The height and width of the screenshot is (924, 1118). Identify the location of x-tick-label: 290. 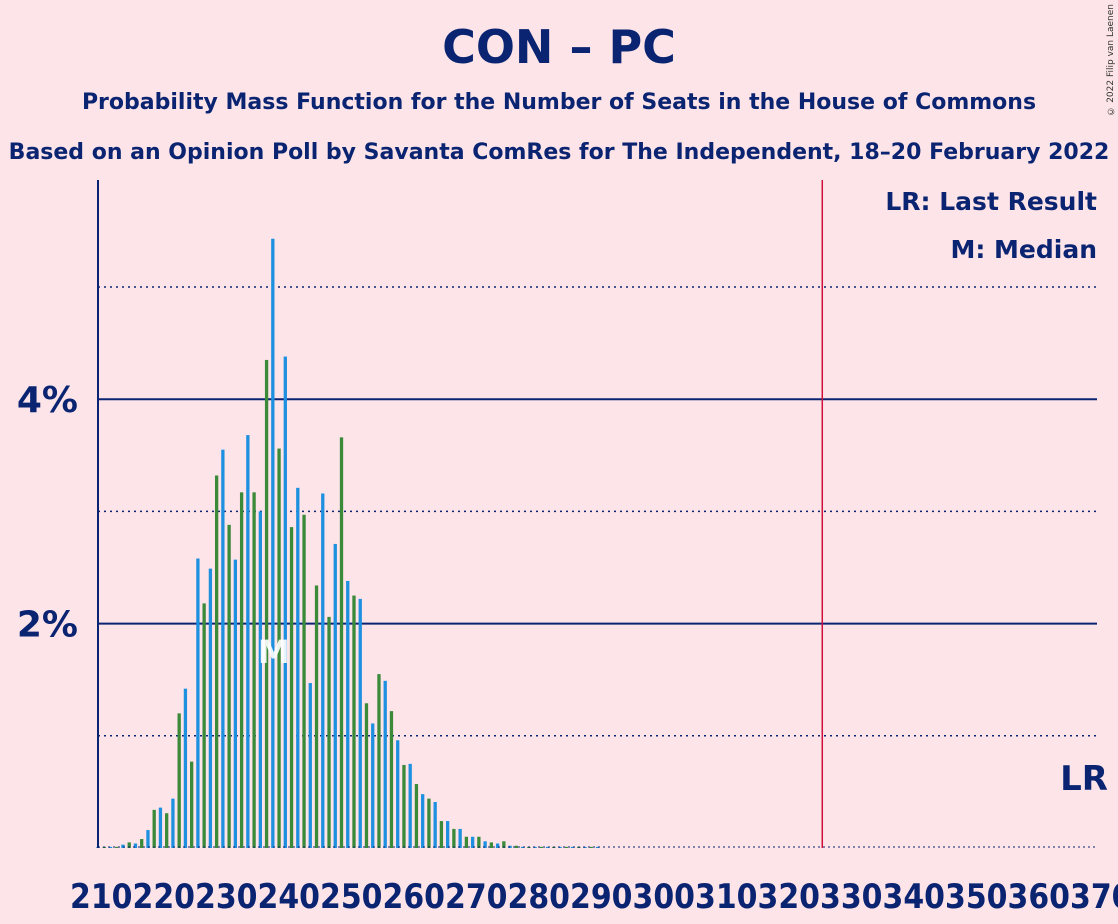
(601, 897).